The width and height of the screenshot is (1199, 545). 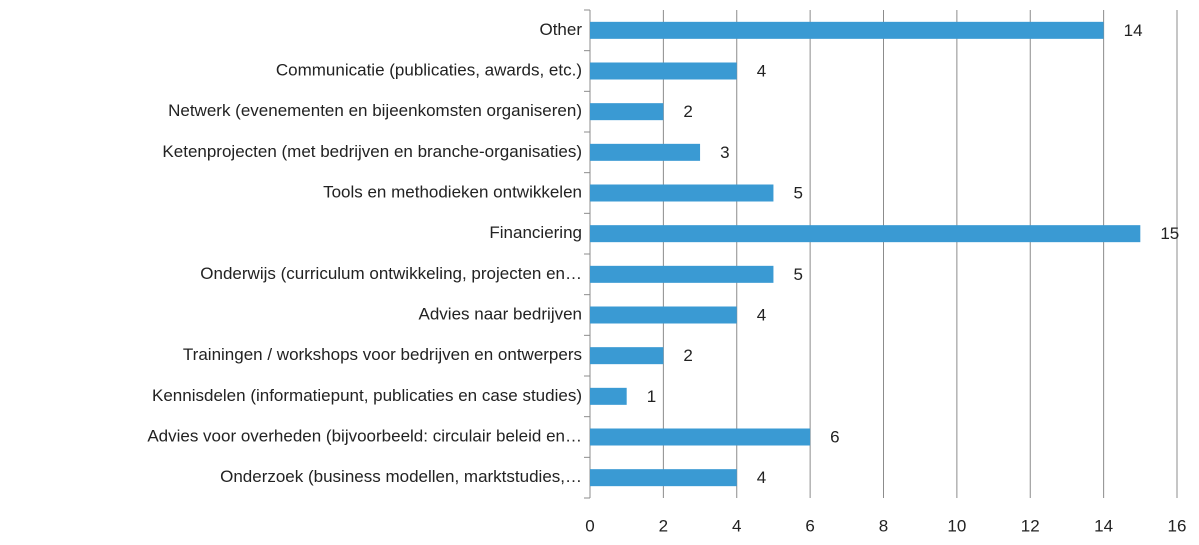 What do you see at coordinates (589, 525) in the screenshot?
I see `x-tick-label: 0` at bounding box center [589, 525].